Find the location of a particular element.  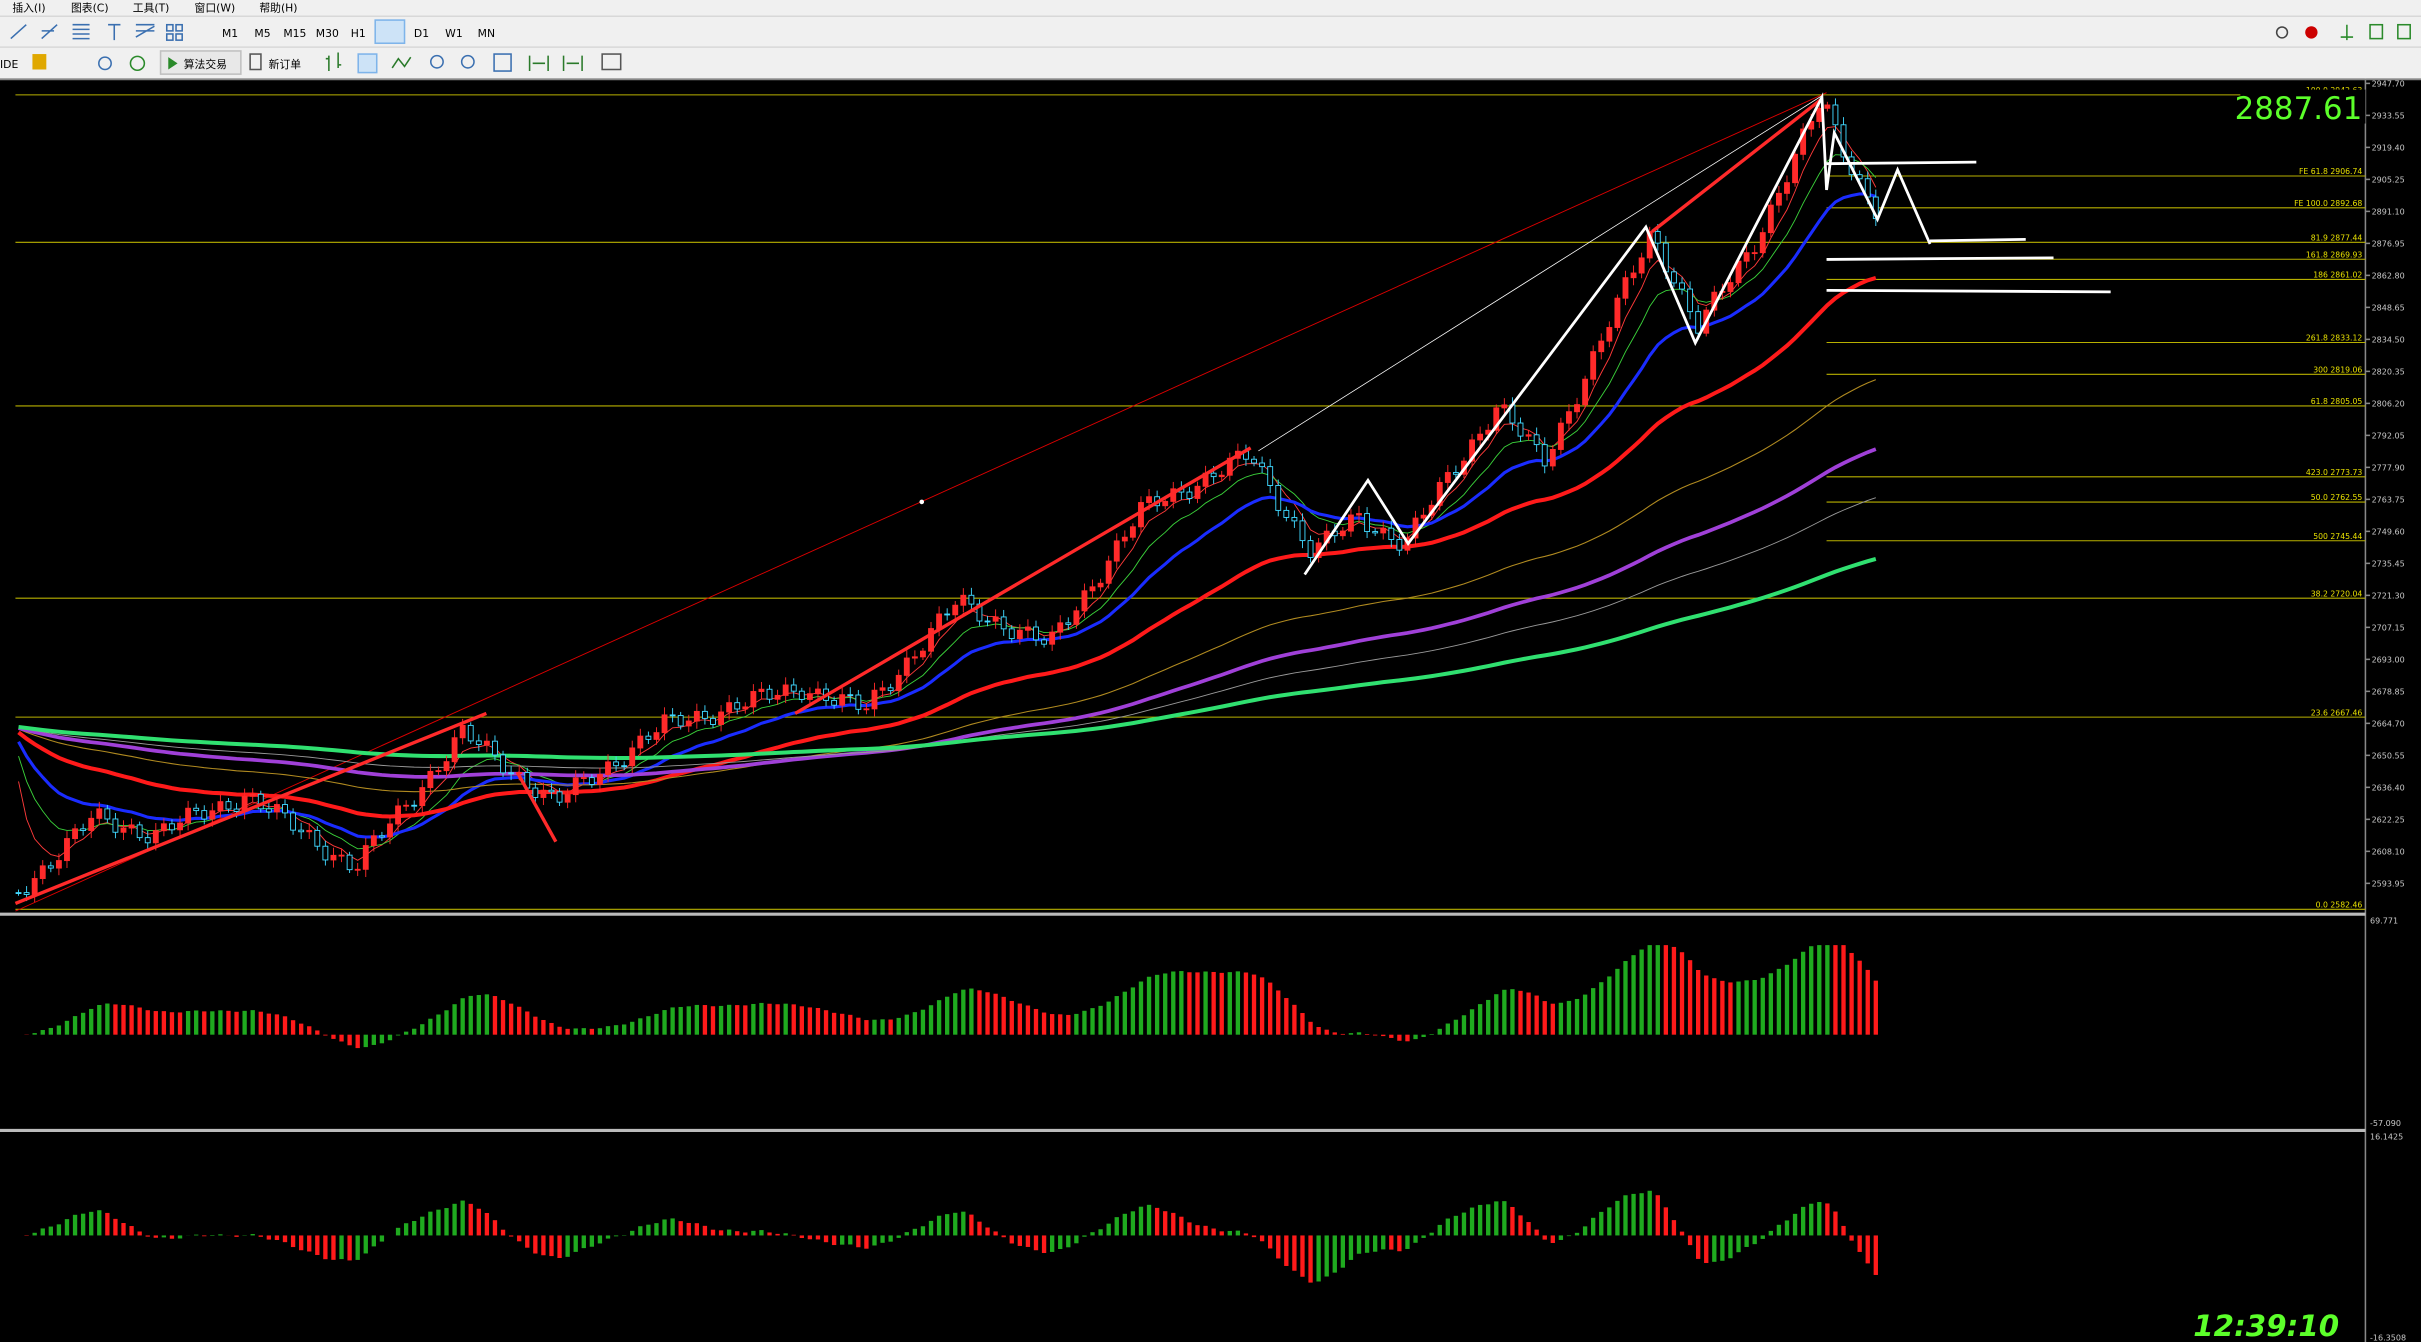

tool-fibo is located at coordinates (81, 31).